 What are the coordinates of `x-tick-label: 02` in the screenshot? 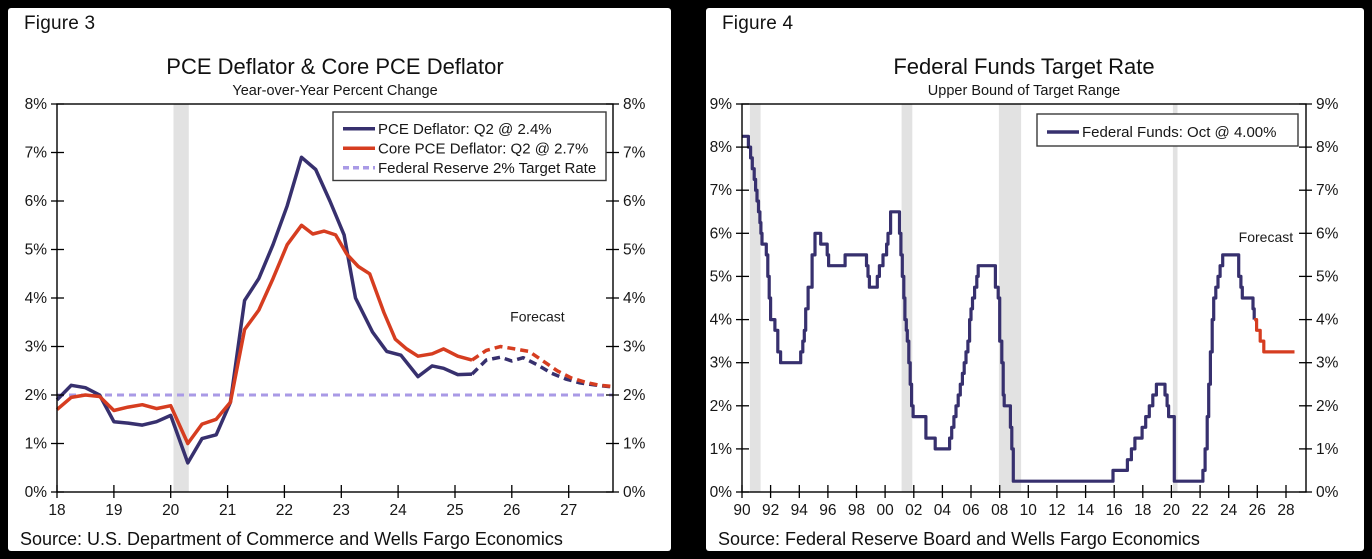 It's located at (913, 510).